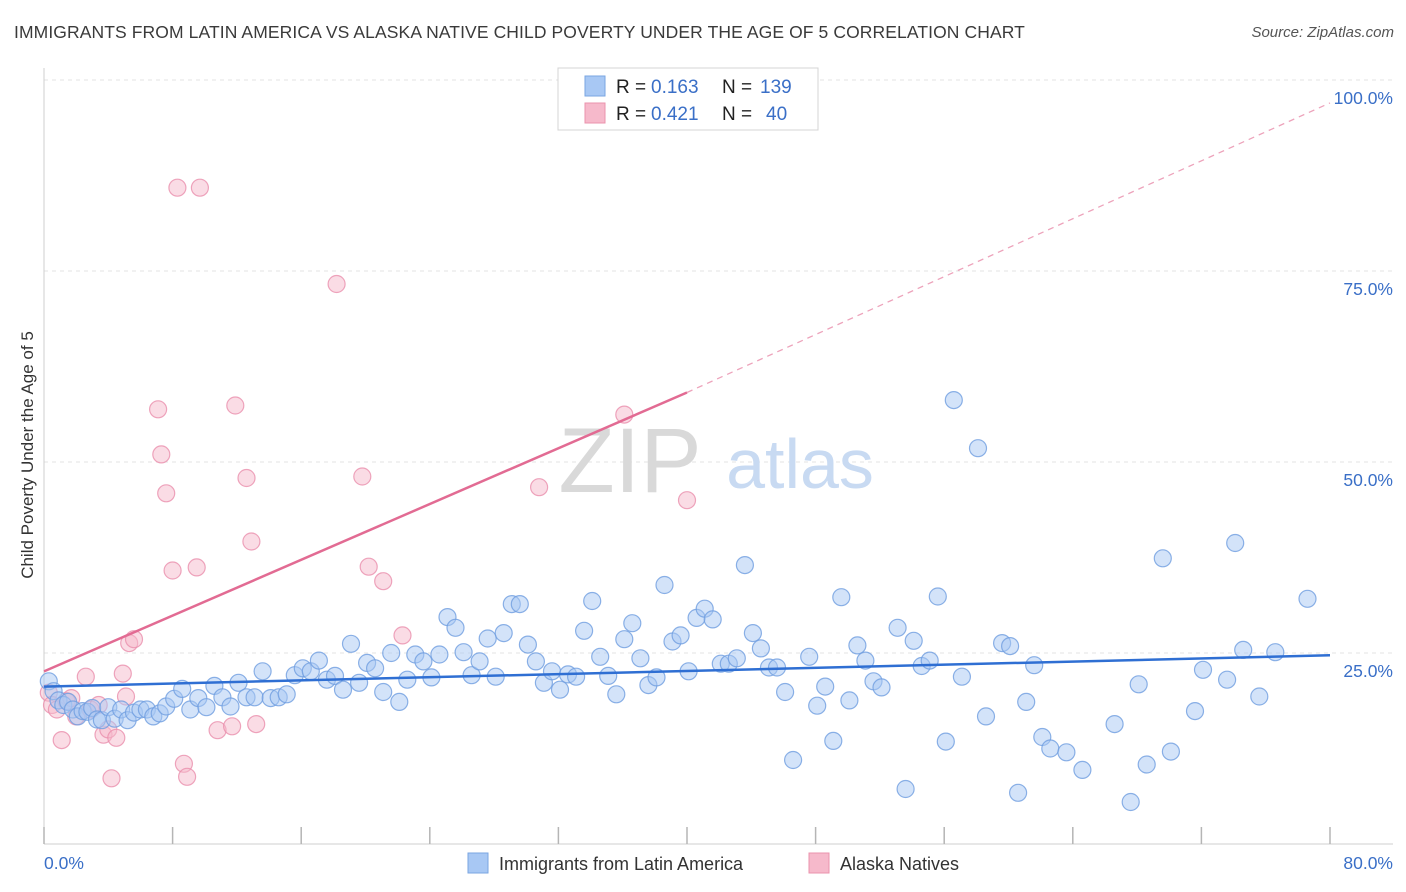 Image resolution: width=1406 pixels, height=892 pixels. I want to click on legend-n-value-blue: 139, so click(776, 87).